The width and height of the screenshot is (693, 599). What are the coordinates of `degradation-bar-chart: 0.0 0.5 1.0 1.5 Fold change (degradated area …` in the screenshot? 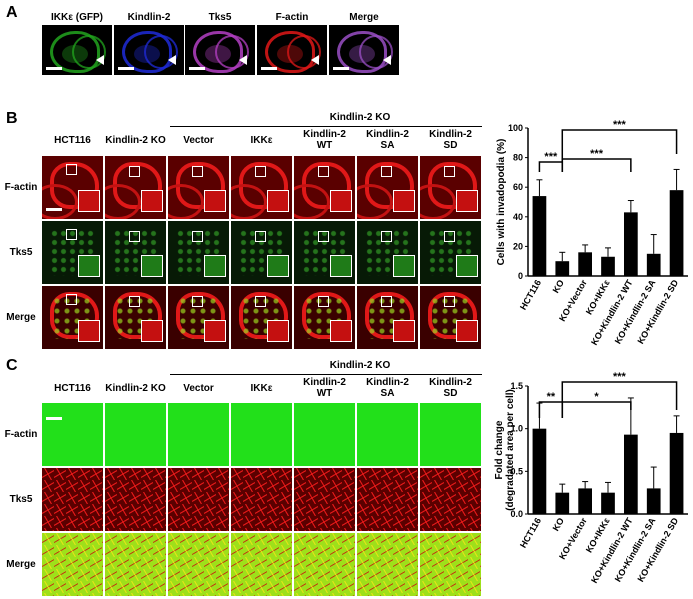 It's located at (591, 484).